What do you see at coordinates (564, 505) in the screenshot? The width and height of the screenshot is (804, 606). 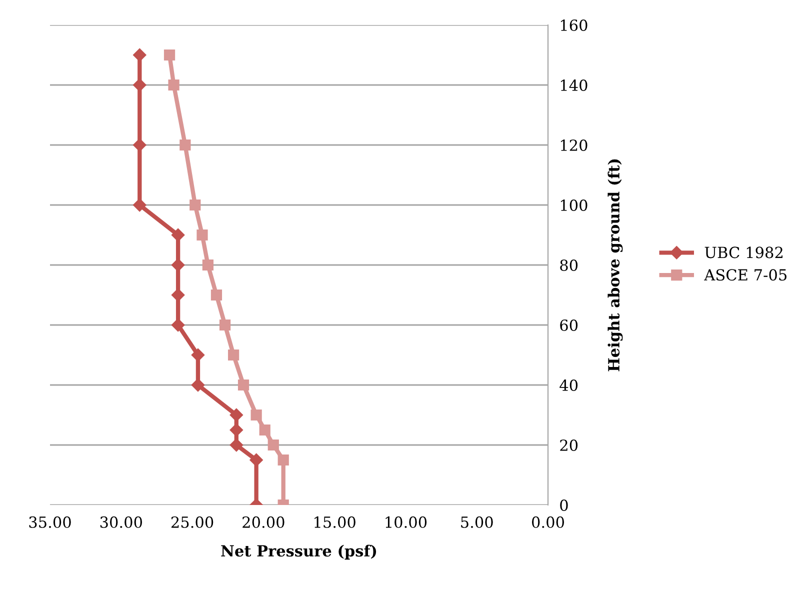 I see `y-tick-label: 0` at bounding box center [564, 505].